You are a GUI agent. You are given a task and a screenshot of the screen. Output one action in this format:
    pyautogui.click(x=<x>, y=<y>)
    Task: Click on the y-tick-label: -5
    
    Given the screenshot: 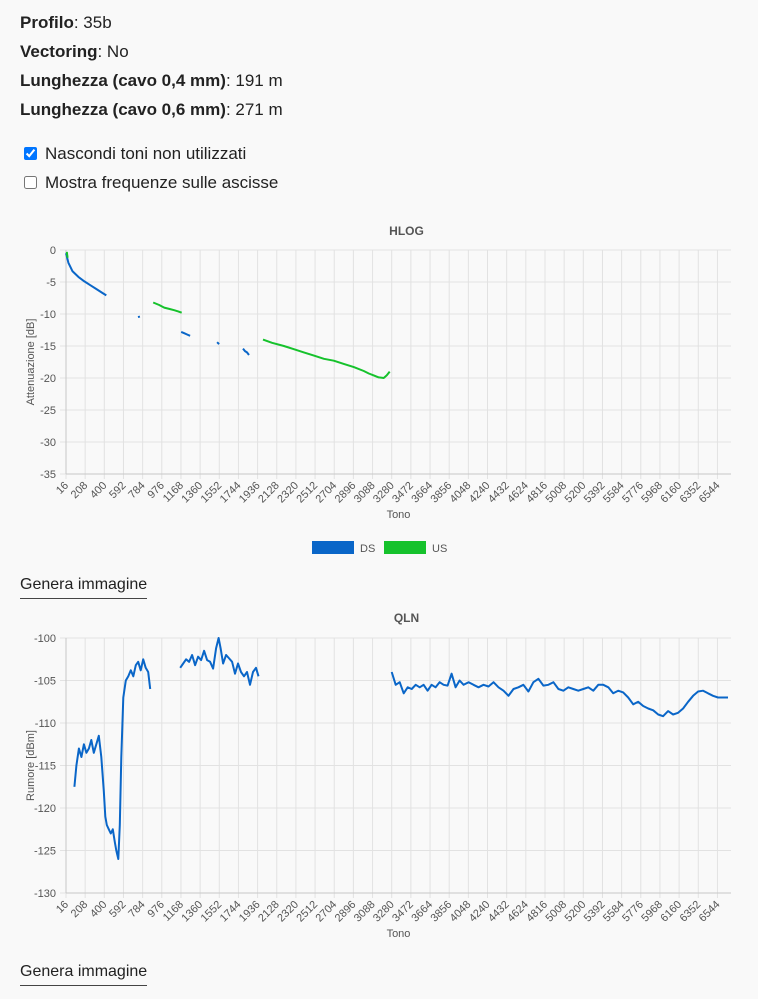 What is the action you would take?
    pyautogui.click(x=51, y=283)
    